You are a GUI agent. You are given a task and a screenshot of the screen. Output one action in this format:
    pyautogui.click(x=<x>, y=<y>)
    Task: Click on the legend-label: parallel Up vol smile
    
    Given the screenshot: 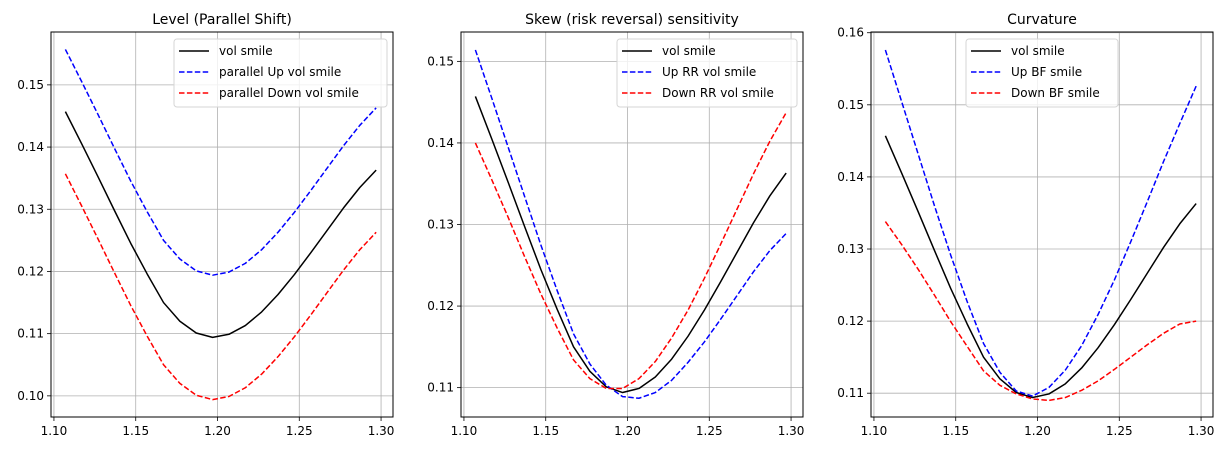 What is the action you would take?
    pyautogui.click(x=280, y=72)
    